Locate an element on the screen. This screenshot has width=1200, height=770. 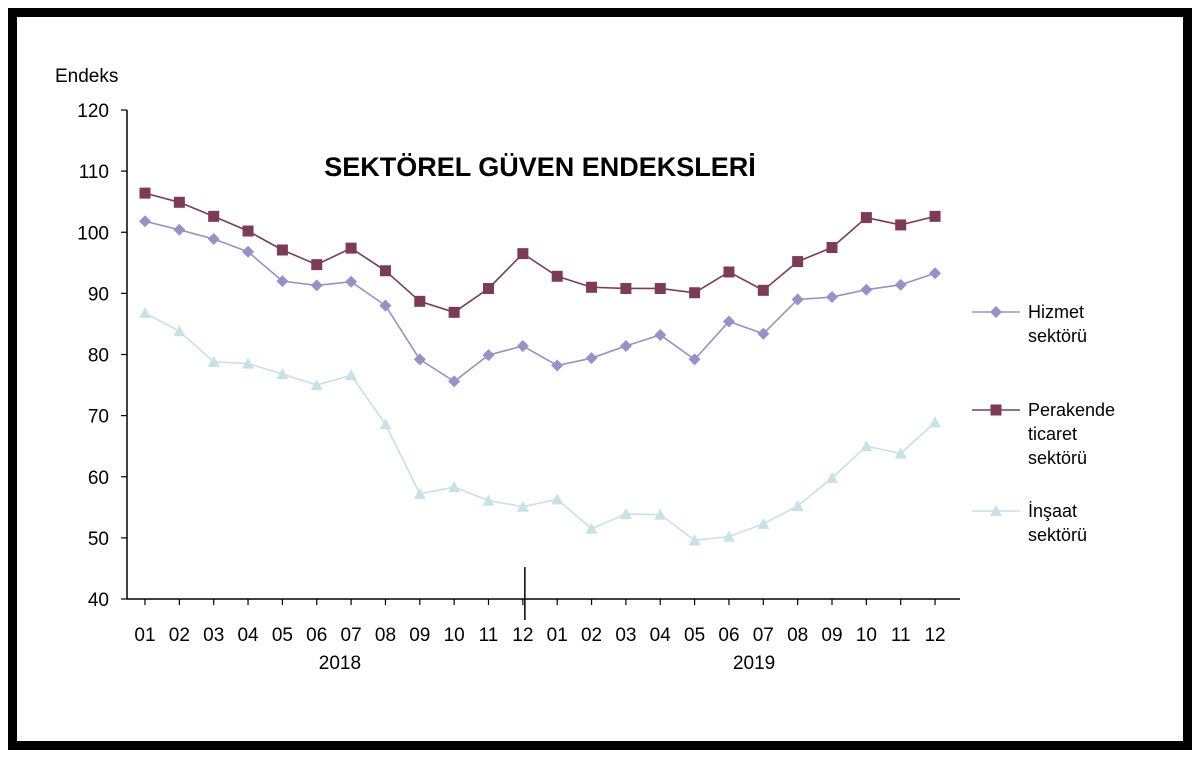
legend-label: sektörü is located at coordinates (1057, 336).